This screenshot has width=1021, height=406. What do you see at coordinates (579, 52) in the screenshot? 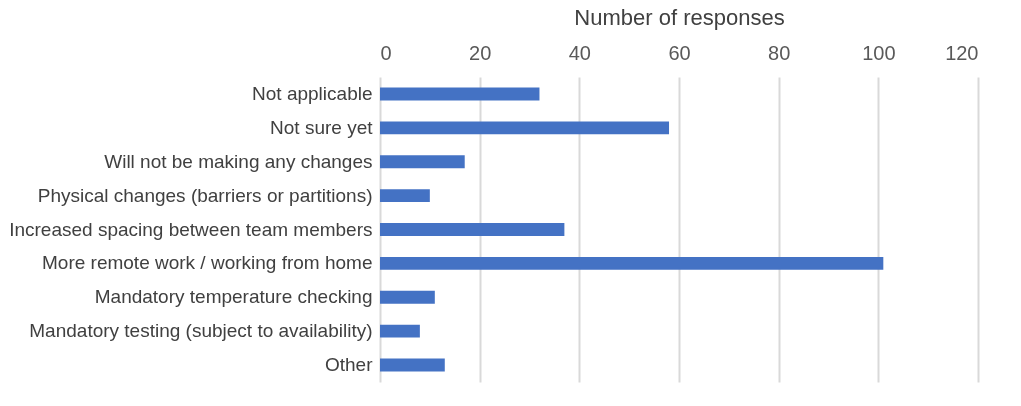
I see `x-tick-label: 40` at bounding box center [579, 52].